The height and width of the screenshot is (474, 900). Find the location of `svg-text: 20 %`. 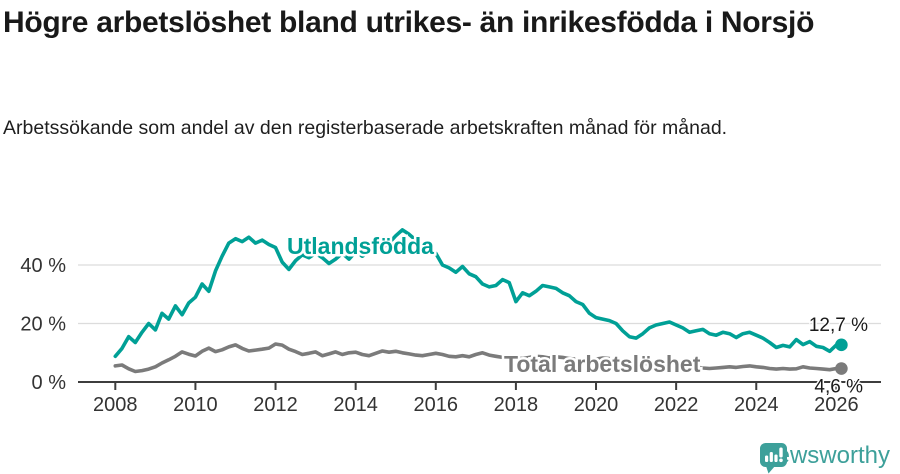

svg-text: 20 % is located at coordinates (43, 325).